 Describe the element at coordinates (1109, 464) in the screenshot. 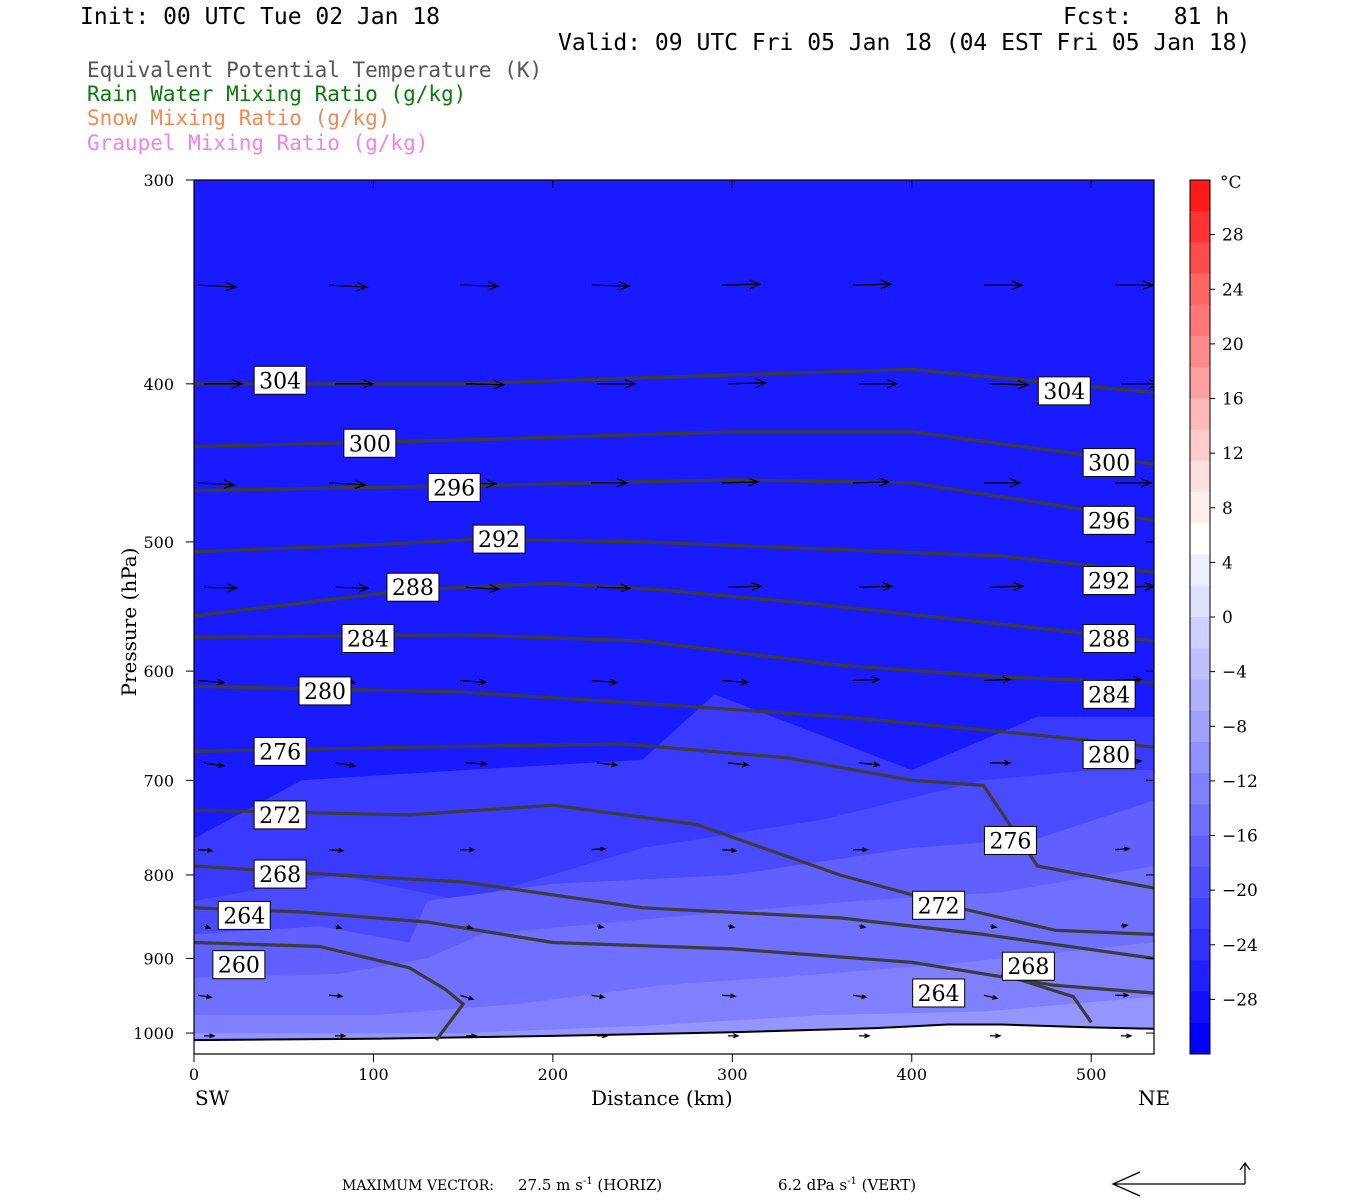

I see `contour-label-13: 300` at that location.